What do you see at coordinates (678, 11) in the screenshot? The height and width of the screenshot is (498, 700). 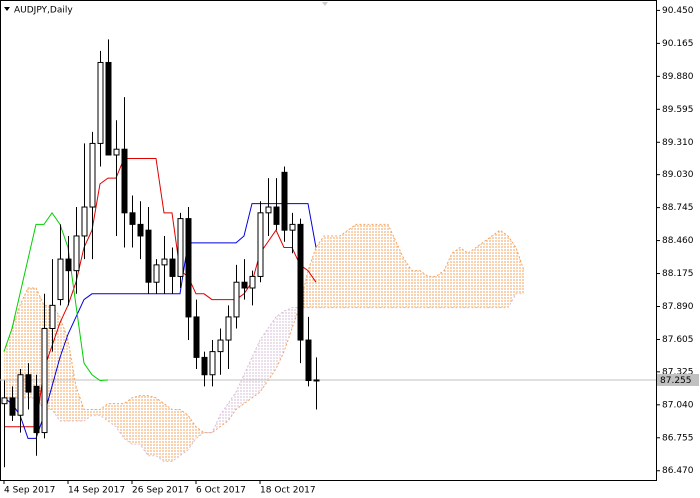 I see `y-tick-label: 90.450` at bounding box center [678, 11].